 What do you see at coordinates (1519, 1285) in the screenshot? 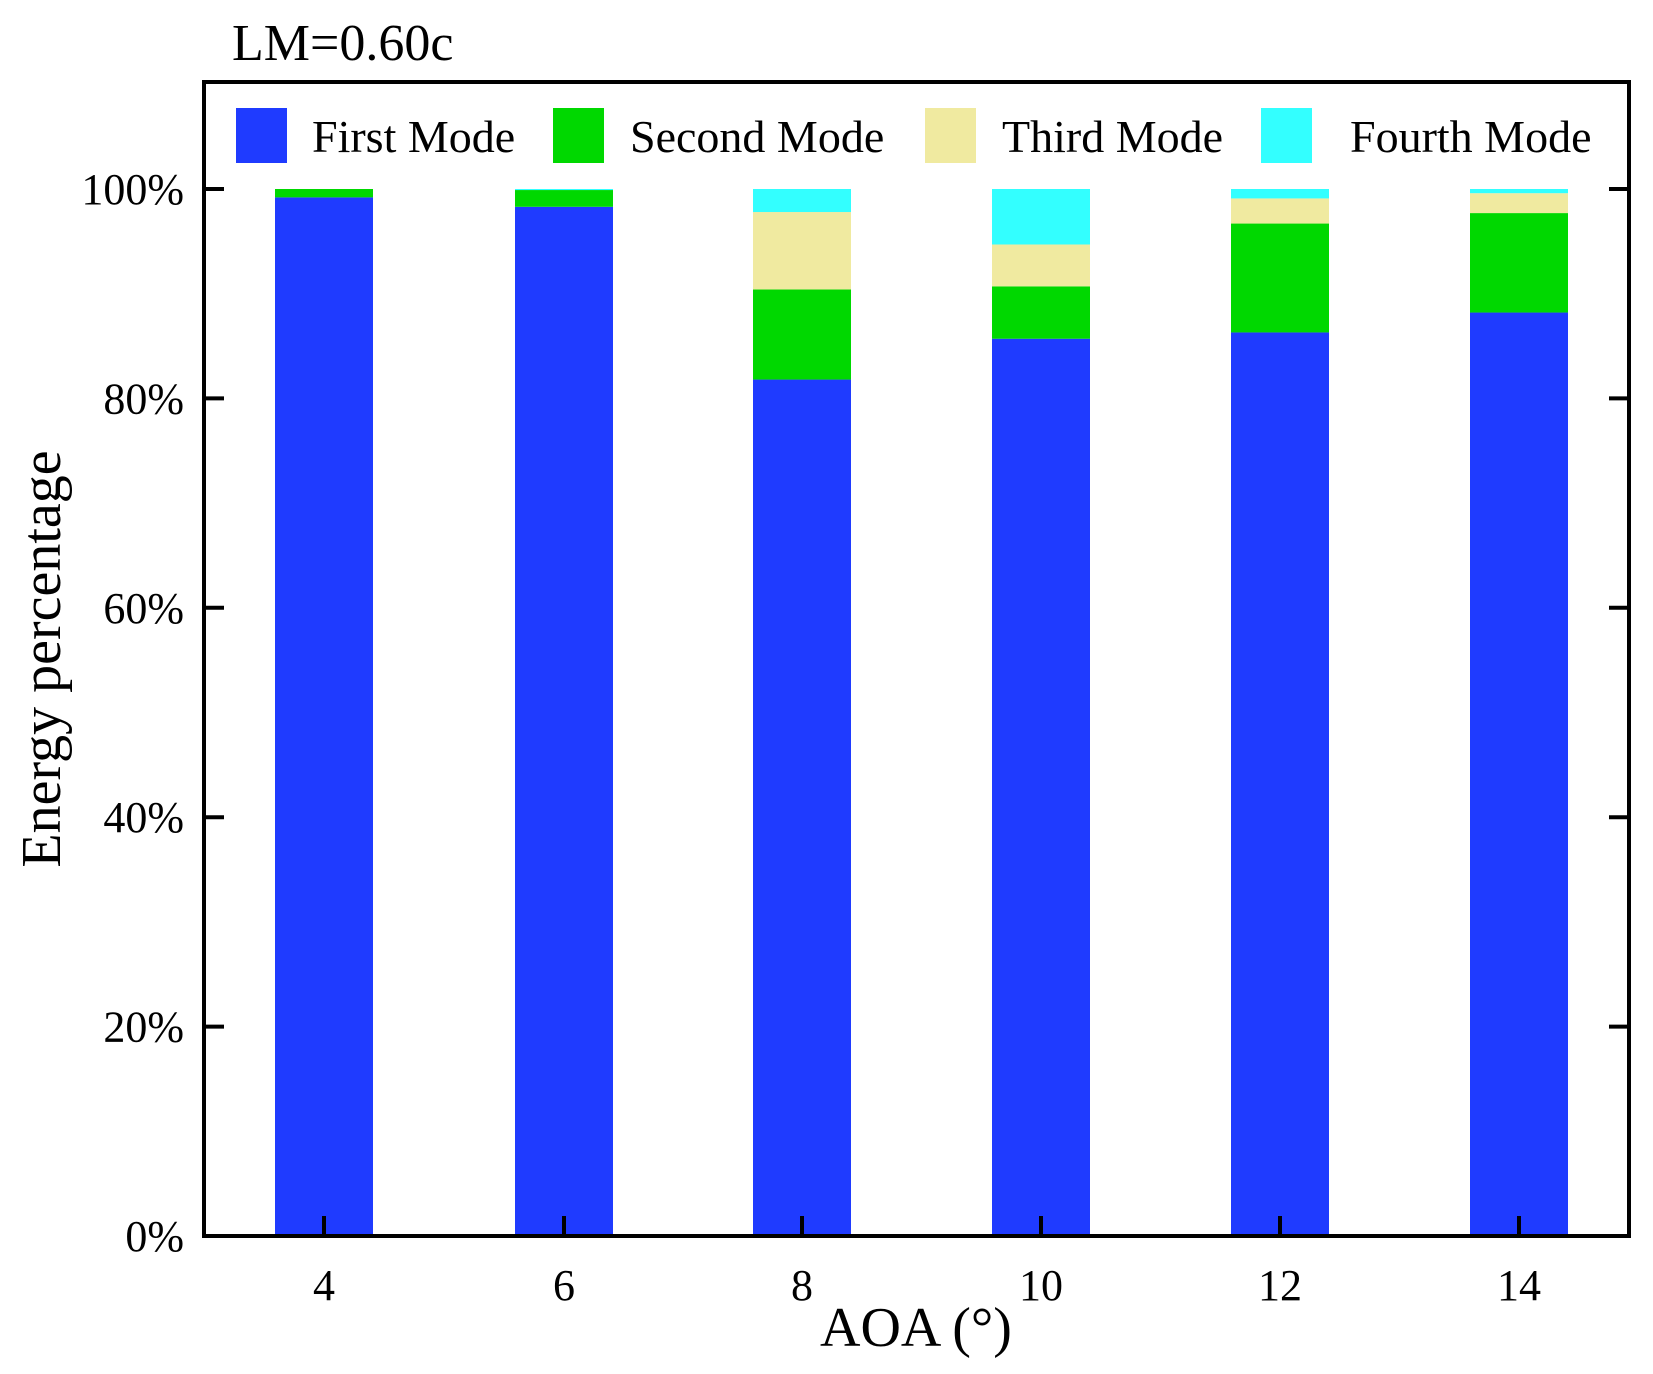
I see `x-tick-label-14: 14` at bounding box center [1519, 1285].